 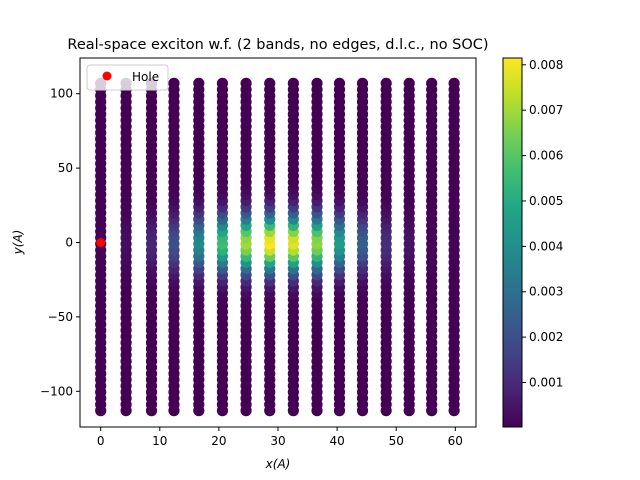 What do you see at coordinates (546, 110) in the screenshot?
I see `colorbar-tick-label: 0.007` at bounding box center [546, 110].